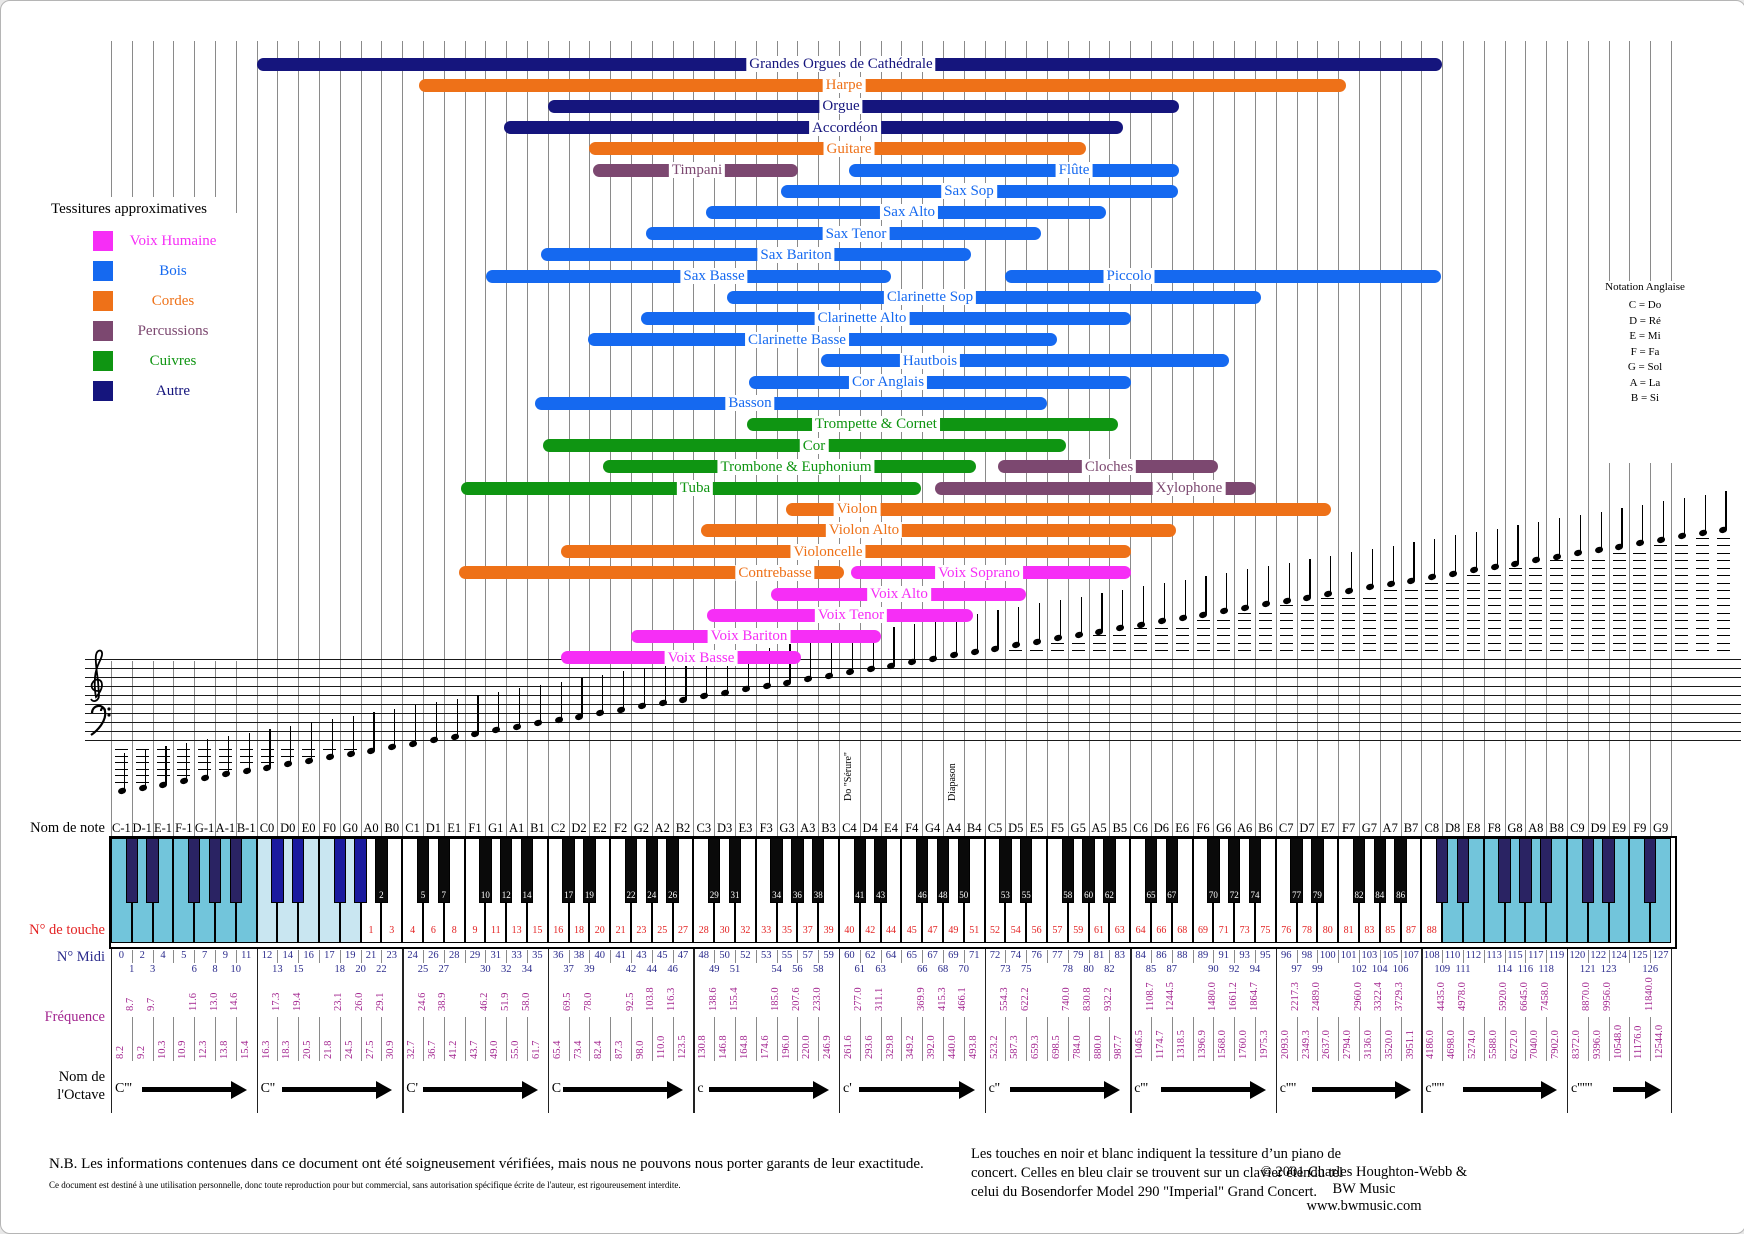  Describe the element at coordinates (1140, 955) in the screenshot. I see `midi-number-white: 84` at that location.